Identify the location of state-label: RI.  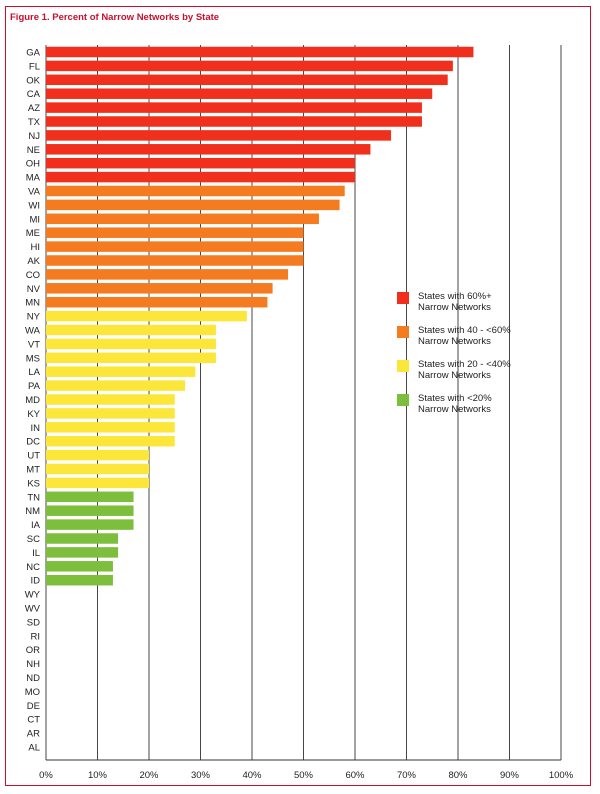
(36, 636).